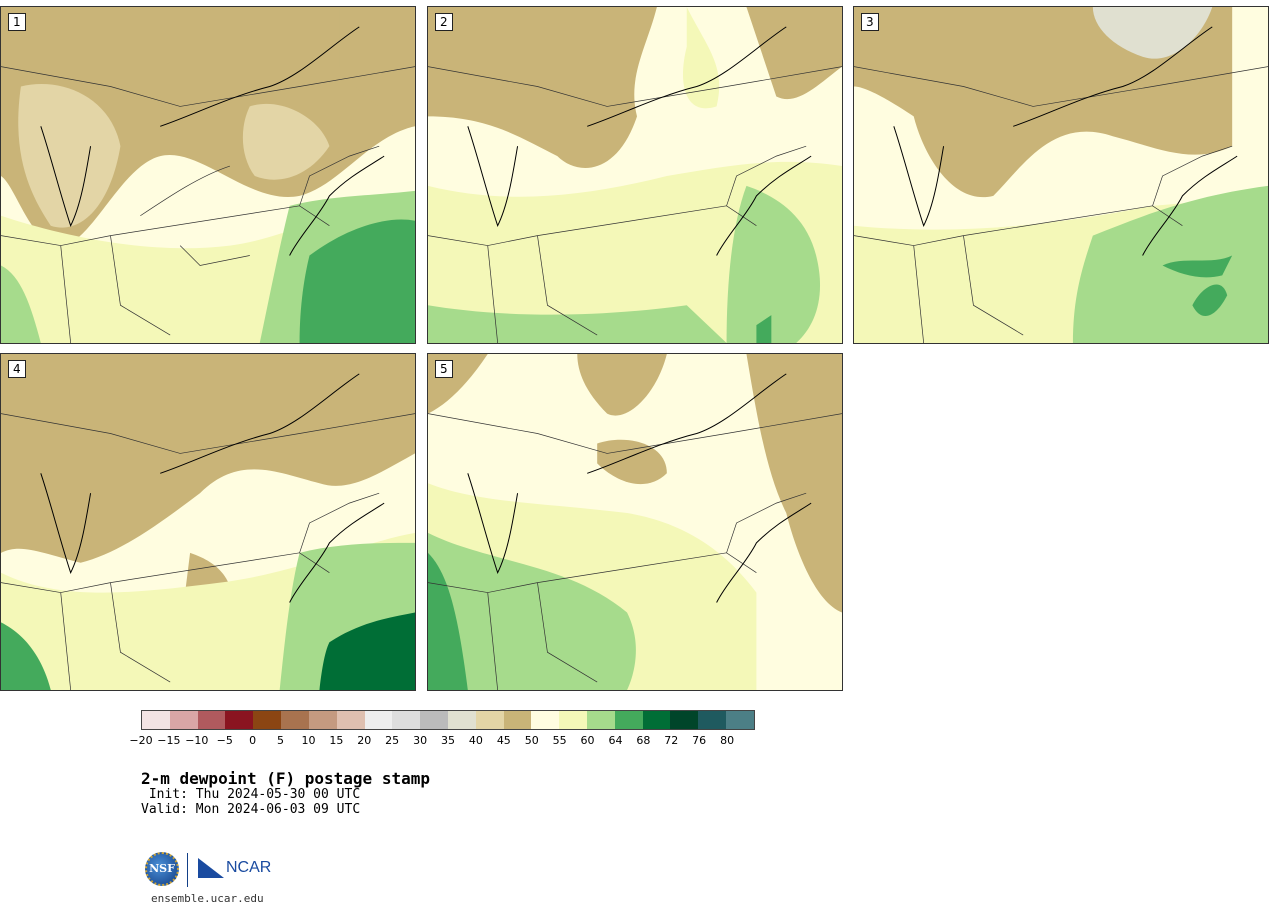  Describe the element at coordinates (587, 740) in the screenshot. I see `colorbar-tick-label: 60` at that location.